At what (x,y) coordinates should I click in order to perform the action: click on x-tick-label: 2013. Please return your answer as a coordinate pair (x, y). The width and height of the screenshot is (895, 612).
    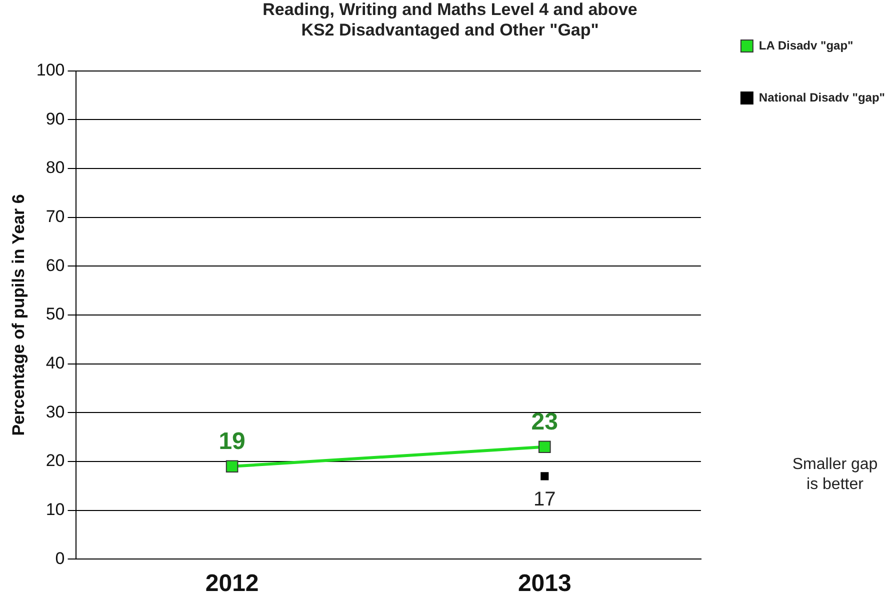
    Looking at the image, I should click on (545, 584).